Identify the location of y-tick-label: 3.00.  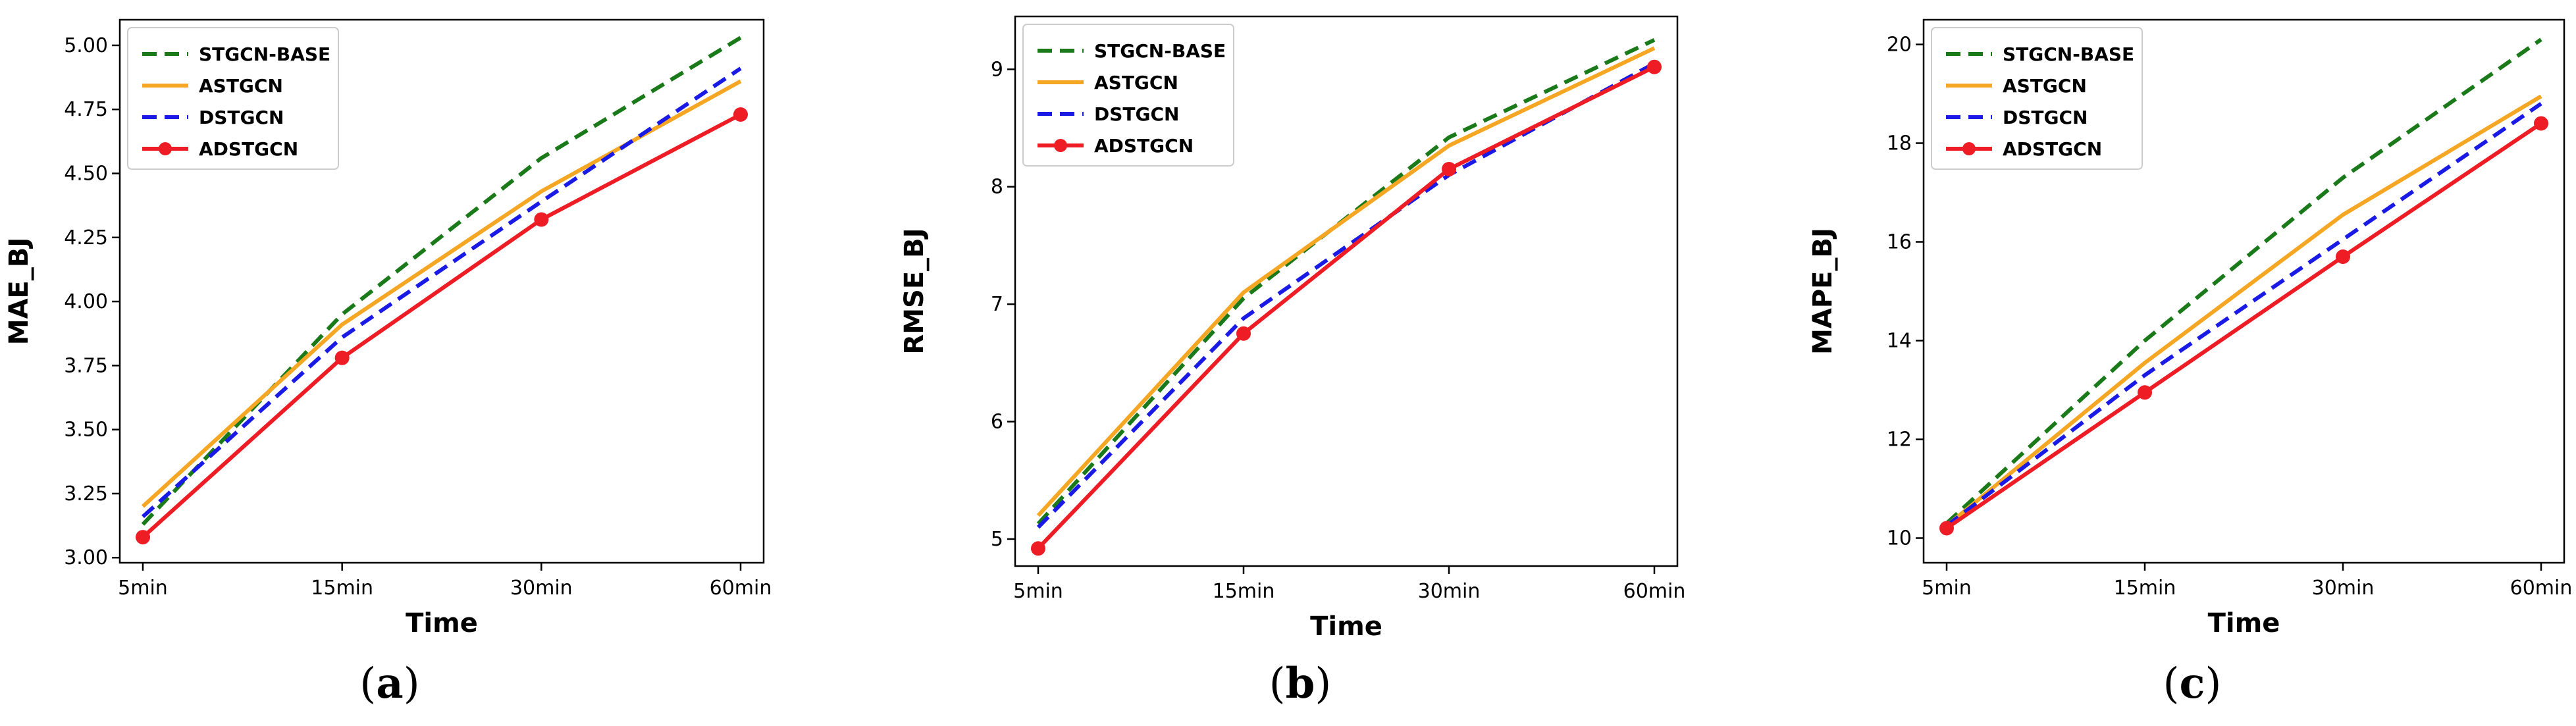
(86, 558).